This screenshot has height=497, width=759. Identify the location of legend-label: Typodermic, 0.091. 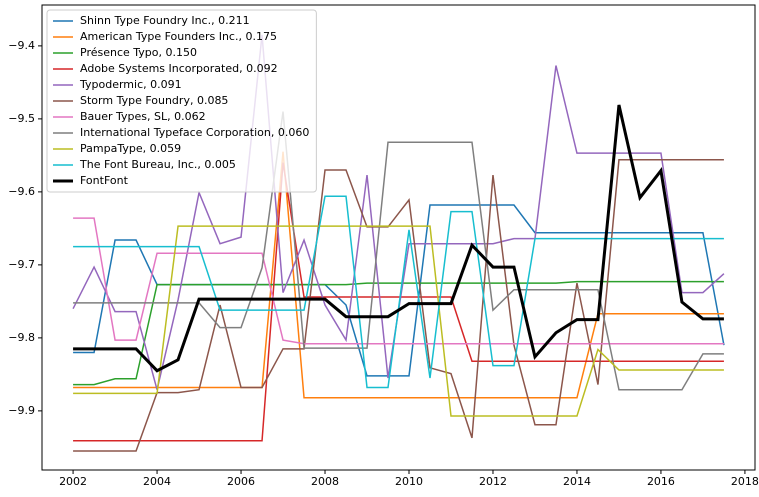
(130, 84).